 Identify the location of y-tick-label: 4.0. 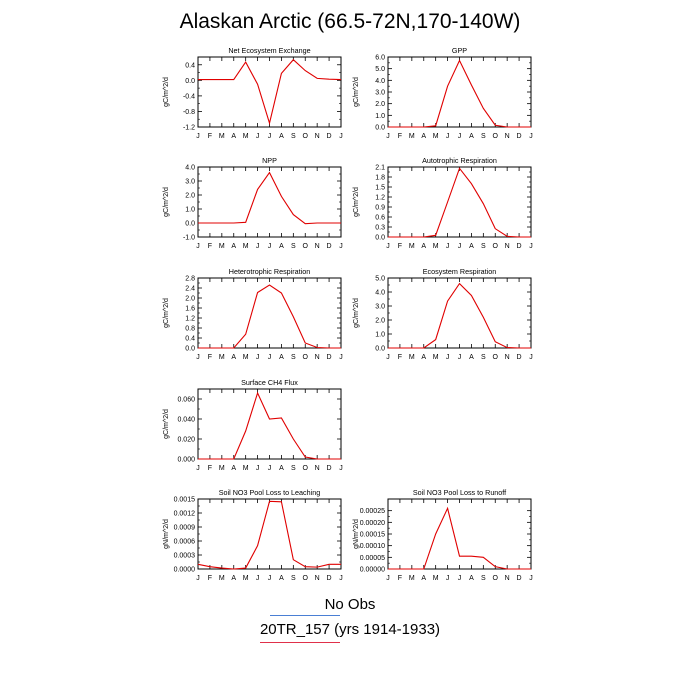
(380, 293).